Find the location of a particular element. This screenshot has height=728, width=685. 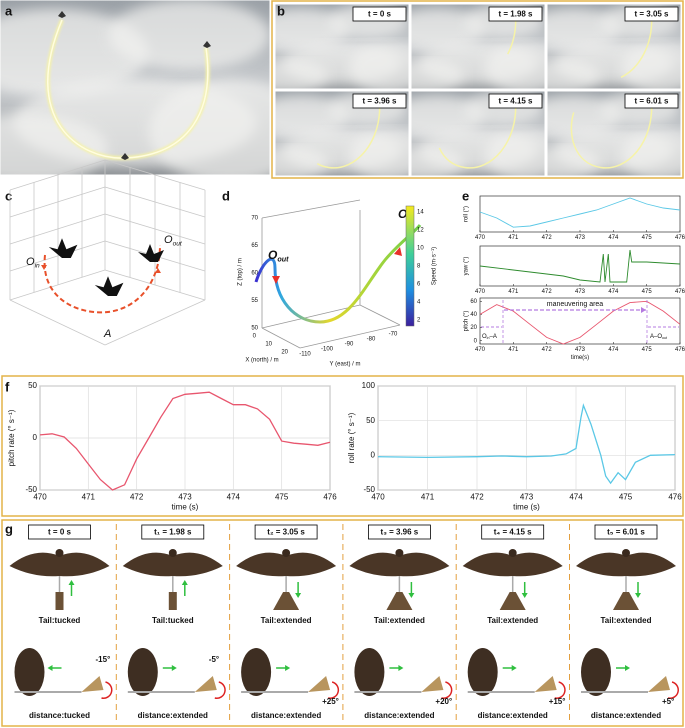

distance-label: distance:tucked is located at coordinates (59, 715).